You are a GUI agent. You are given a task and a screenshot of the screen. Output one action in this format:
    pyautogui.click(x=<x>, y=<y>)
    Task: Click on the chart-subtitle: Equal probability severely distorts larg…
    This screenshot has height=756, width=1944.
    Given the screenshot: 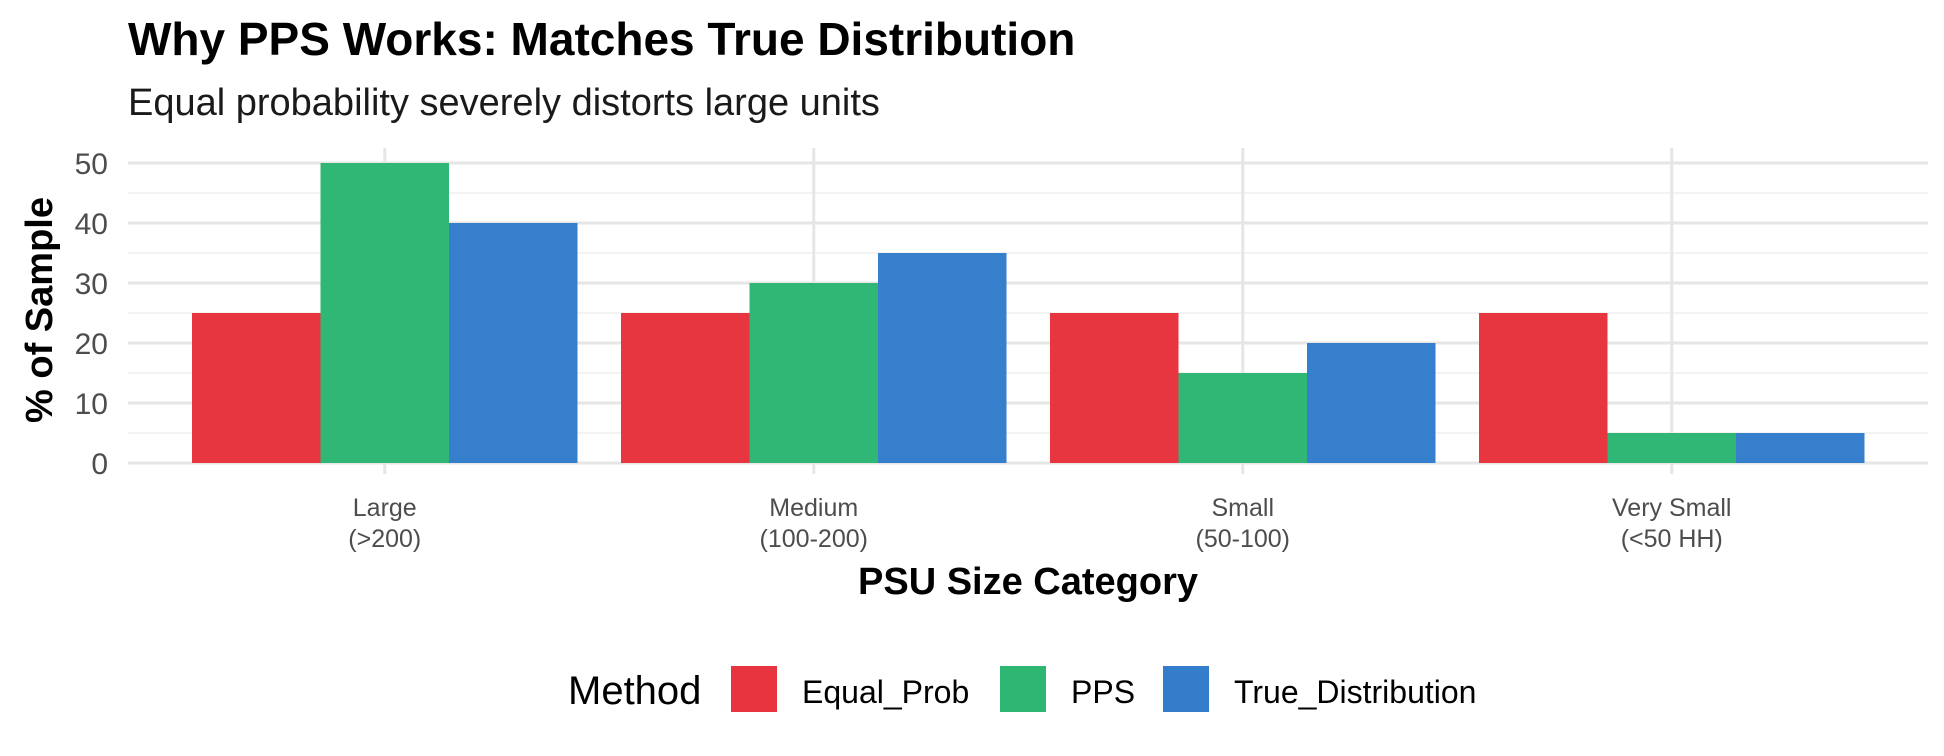 What is the action you would take?
    pyautogui.click(x=504, y=103)
    